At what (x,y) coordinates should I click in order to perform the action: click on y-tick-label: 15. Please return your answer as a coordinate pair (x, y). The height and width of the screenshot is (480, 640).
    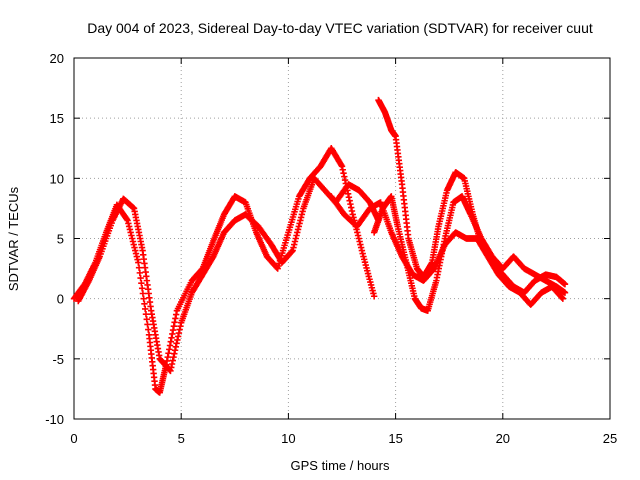
    Looking at the image, I should click on (57, 118).